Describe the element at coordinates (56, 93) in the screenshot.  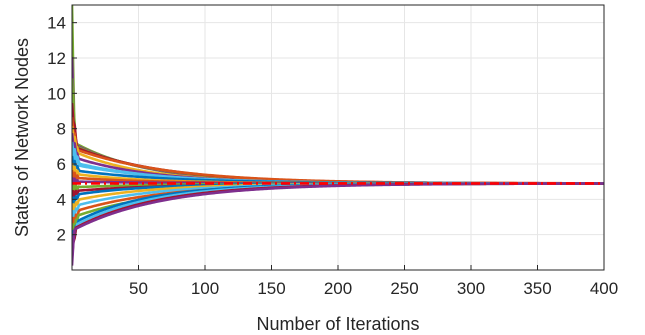
I see `y-tick-label: 10` at that location.